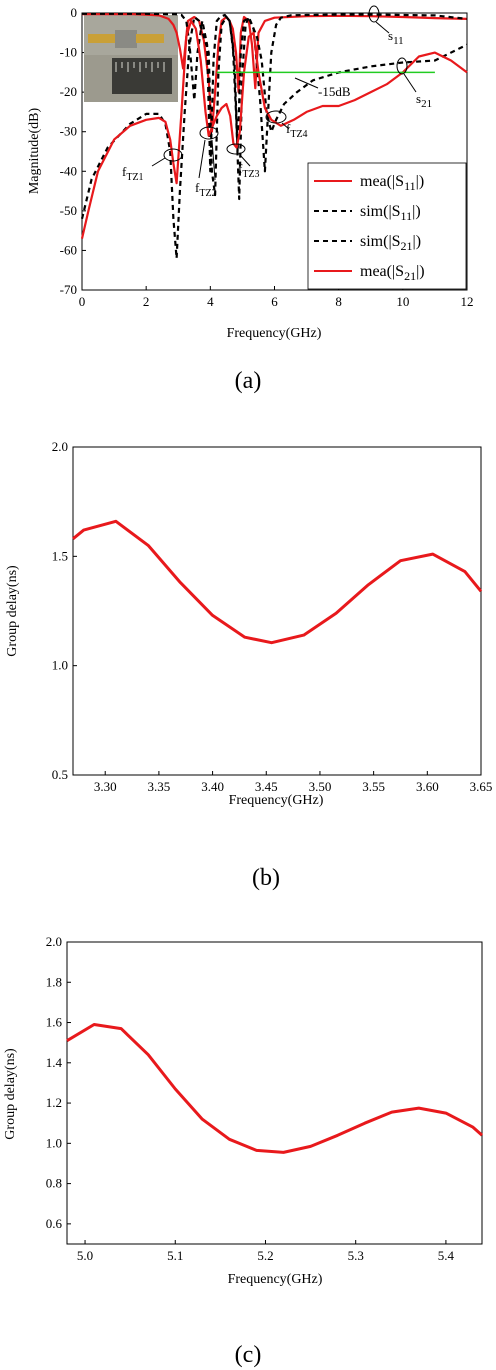 The image size is (496, 1370). I want to click on fTZ2-label: fTZ2, so click(206, 189).